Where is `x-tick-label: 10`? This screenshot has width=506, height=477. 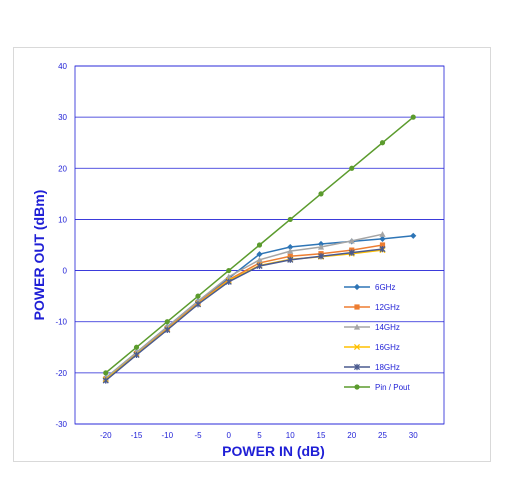
x-tick-label: 10 is located at coordinates (290, 435).